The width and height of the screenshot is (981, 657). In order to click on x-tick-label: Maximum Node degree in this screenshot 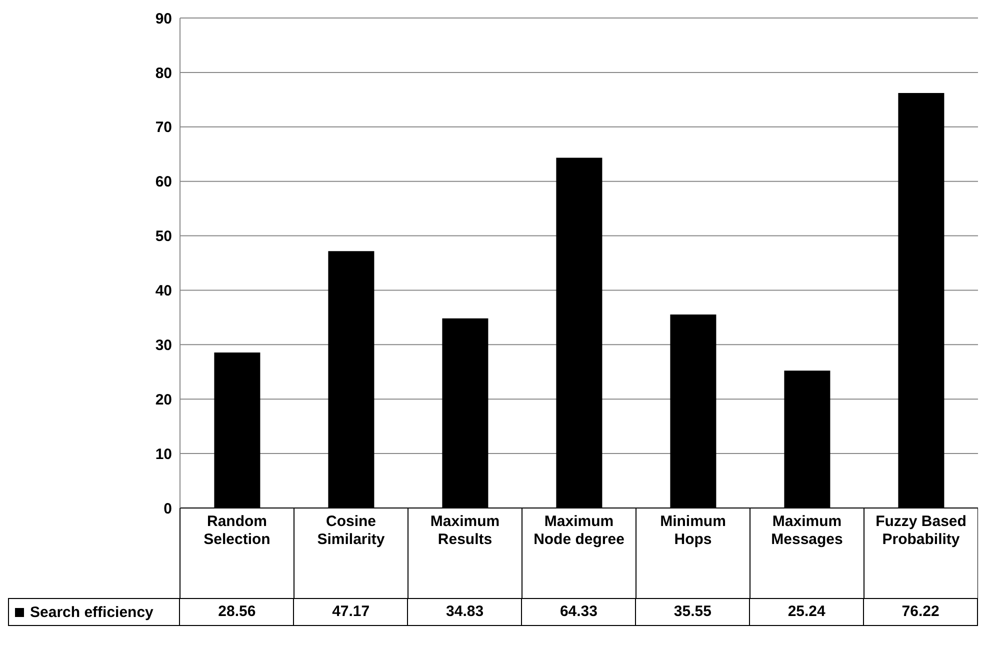, I will do `click(579, 530)`.